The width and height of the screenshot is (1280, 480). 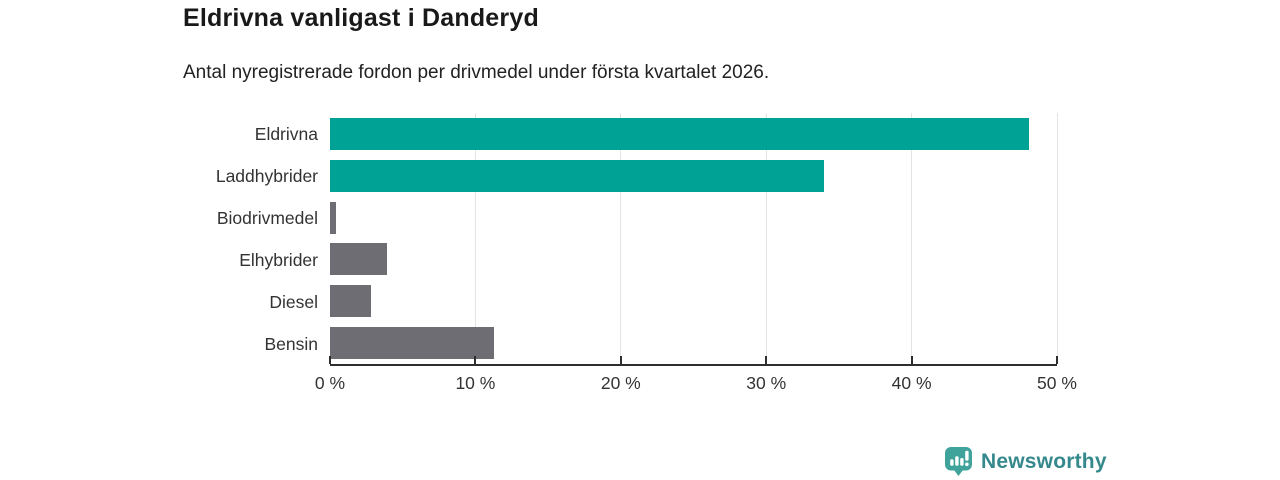 What do you see at coordinates (766, 383) in the screenshot?
I see `axis-tick-label: 30 %` at bounding box center [766, 383].